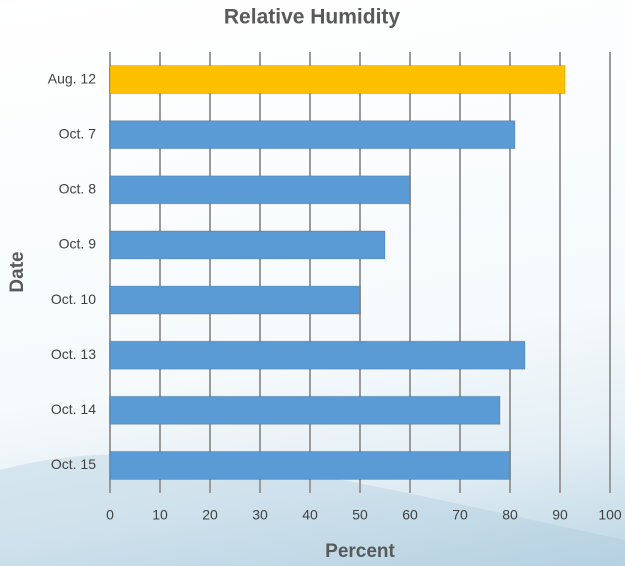  I want to click on y-tick-label: Oct. 7, so click(78, 133).